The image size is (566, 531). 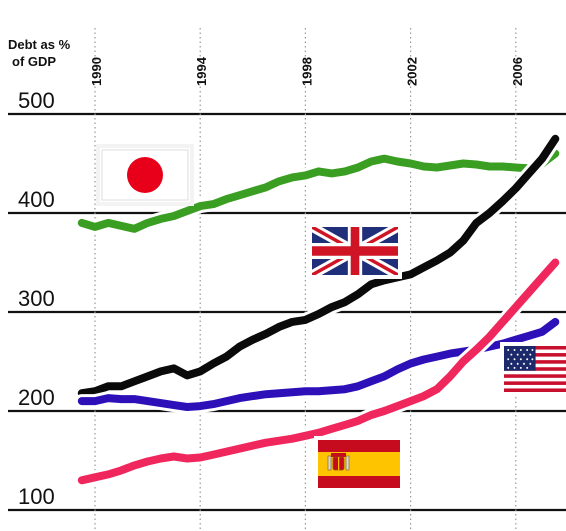 What do you see at coordinates (96, 71) in the screenshot?
I see `x-tick-label: 1990` at bounding box center [96, 71].